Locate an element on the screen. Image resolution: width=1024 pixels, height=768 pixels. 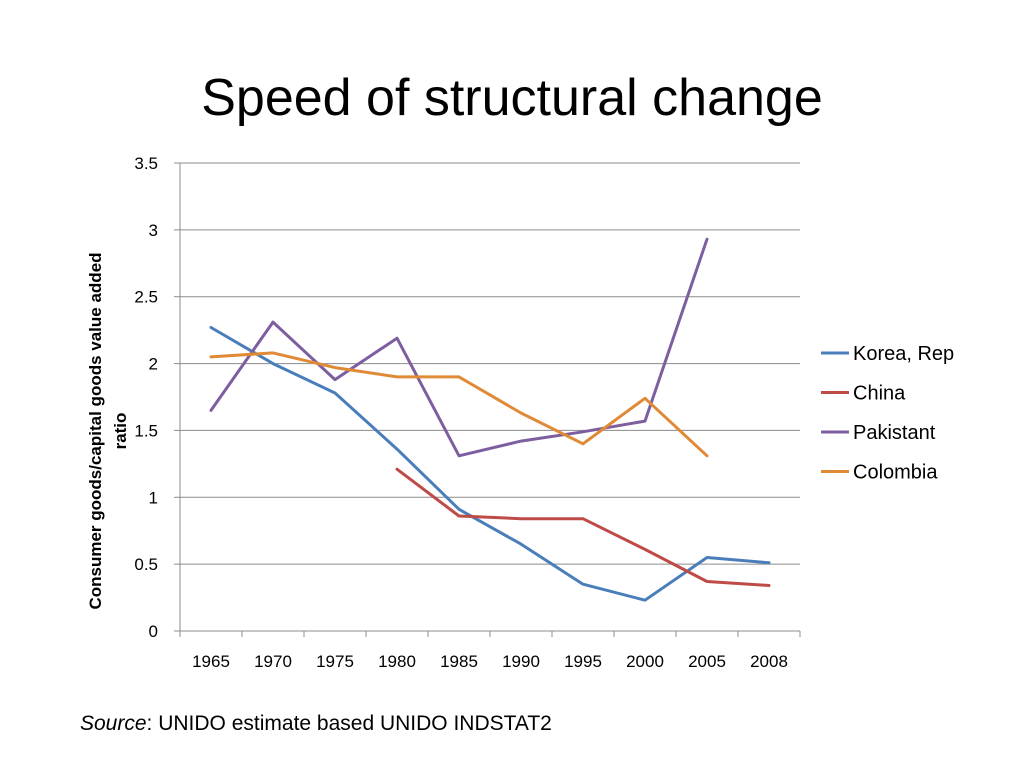
y-tick-label: 3.5 is located at coordinates (146, 163).